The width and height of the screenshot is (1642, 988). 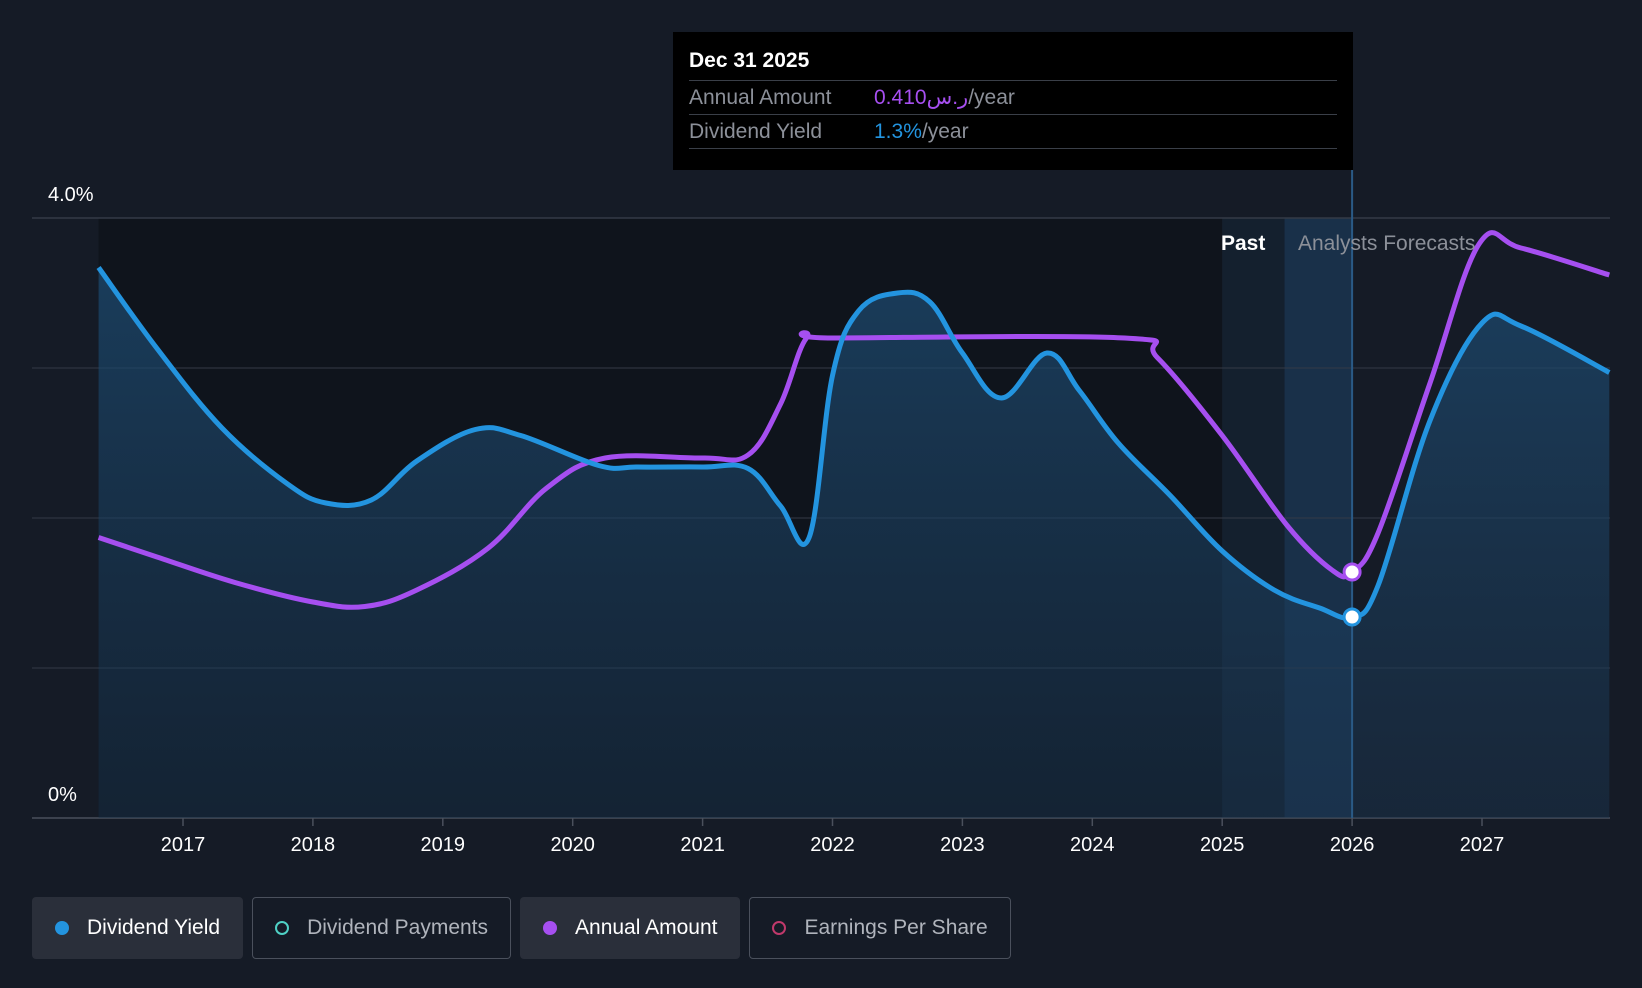 I want to click on annual-amount-marker, so click(x=1352, y=572).